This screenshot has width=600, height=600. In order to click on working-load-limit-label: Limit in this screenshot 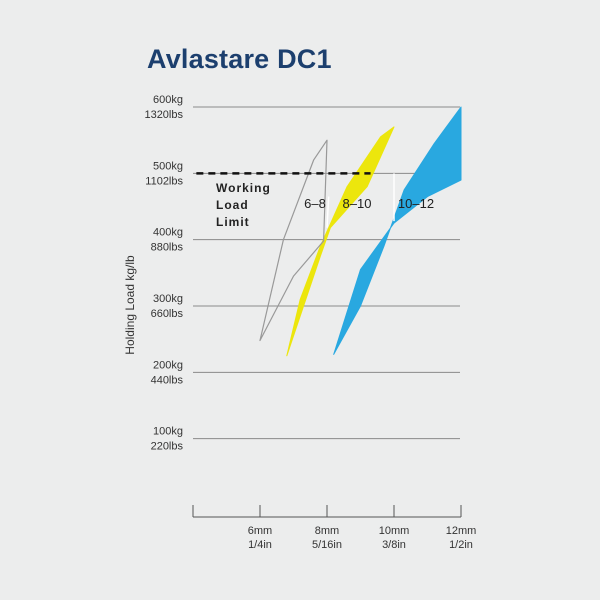, I will do `click(233, 222)`.